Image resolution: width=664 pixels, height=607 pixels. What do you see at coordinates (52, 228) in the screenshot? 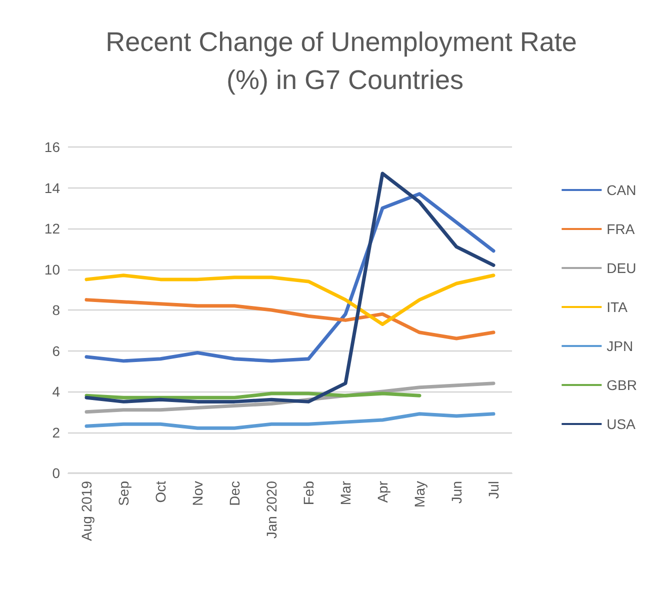
I see `y-tick-label: 12` at bounding box center [52, 228].